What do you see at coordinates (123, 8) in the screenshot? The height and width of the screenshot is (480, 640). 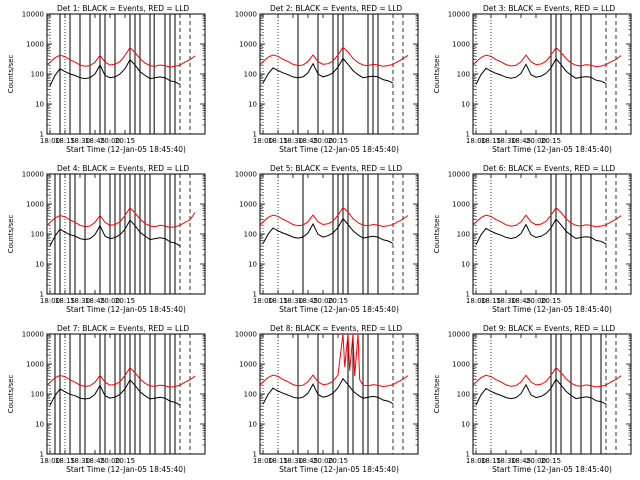 I see `chart-title: Det 1: BLACK = Events, RED = LLD` at bounding box center [123, 8].